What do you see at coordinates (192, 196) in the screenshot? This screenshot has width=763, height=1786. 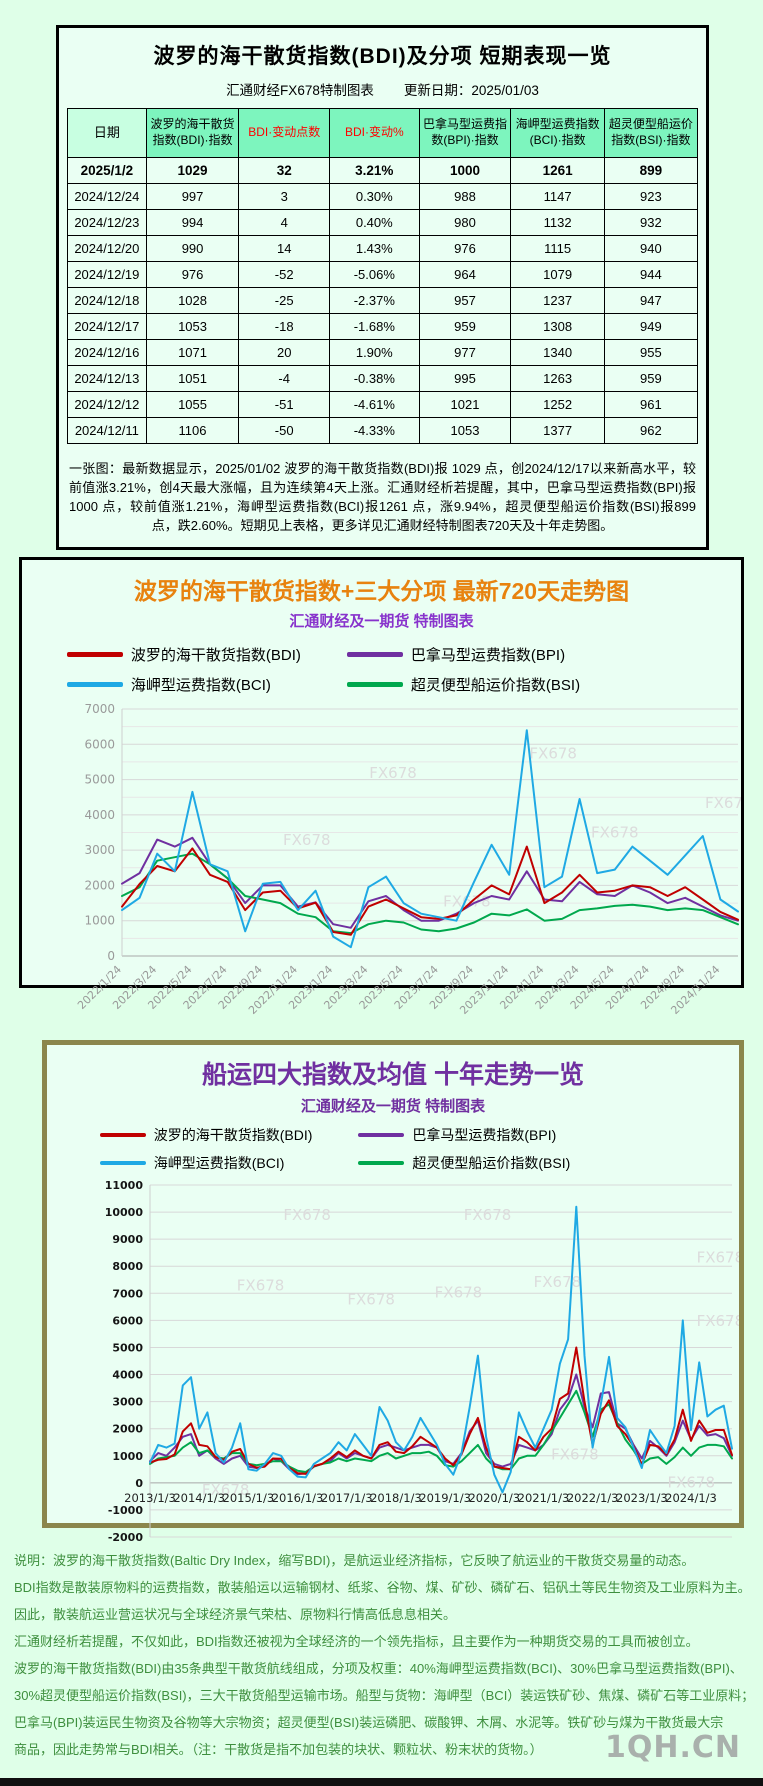 I see `table-cell: 997` at bounding box center [192, 196].